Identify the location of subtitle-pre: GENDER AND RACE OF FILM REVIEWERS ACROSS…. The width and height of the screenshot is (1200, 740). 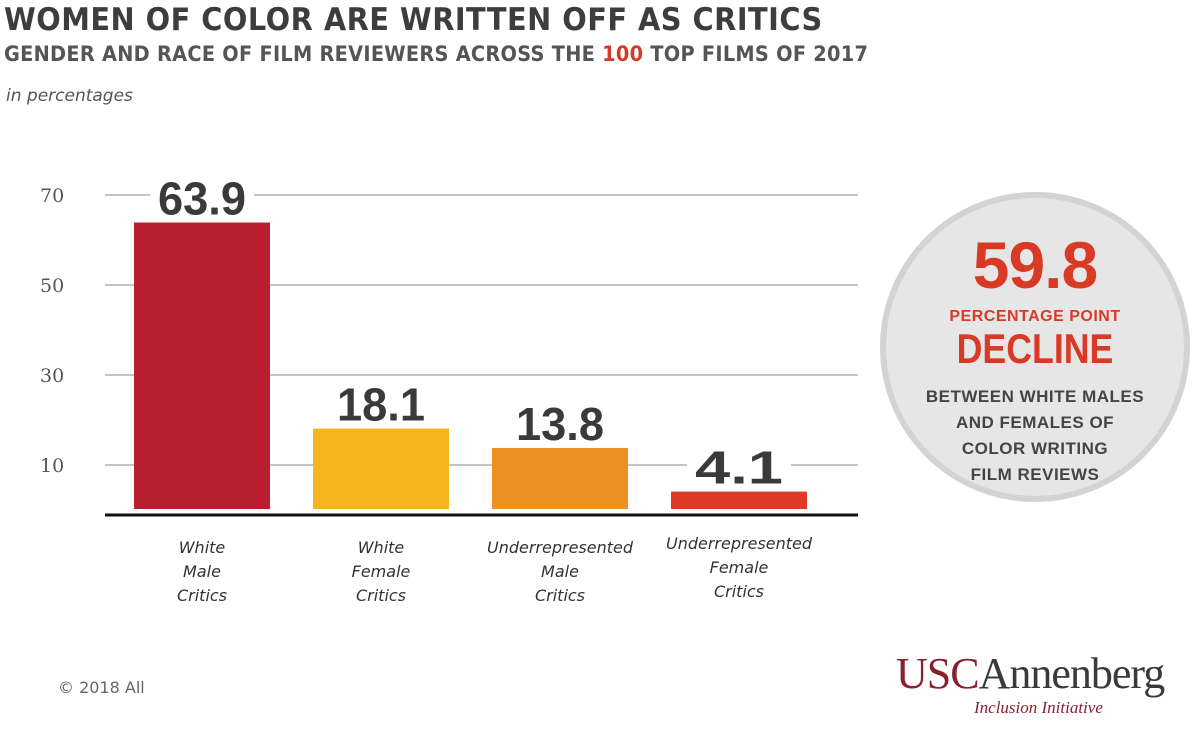
(303, 54).